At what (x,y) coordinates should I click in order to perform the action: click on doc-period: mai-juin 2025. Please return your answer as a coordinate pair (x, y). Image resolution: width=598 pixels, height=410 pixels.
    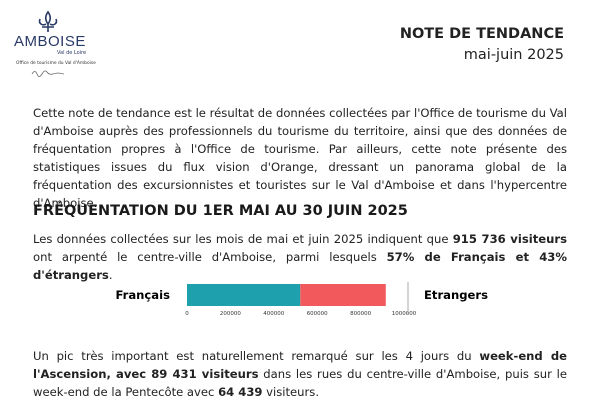
    Looking at the image, I should click on (513, 55).